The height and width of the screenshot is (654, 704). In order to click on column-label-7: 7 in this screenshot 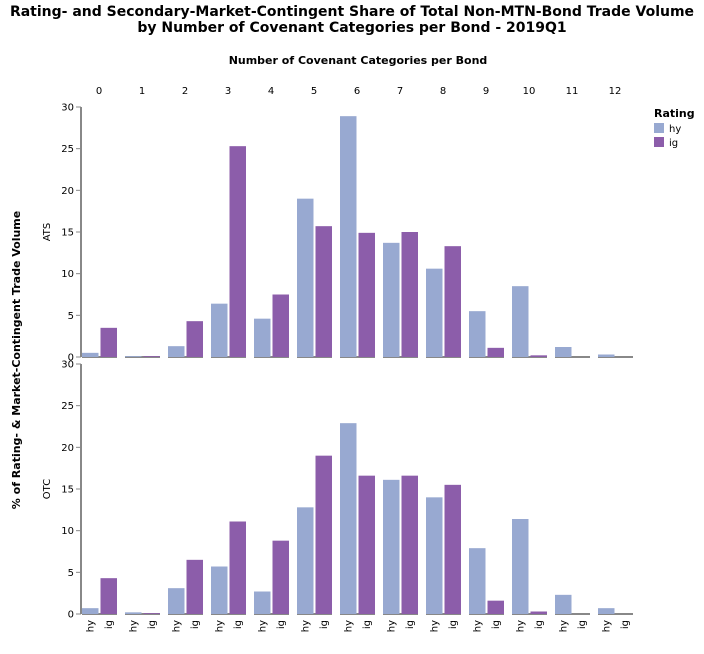, I will do `click(400, 91)`.